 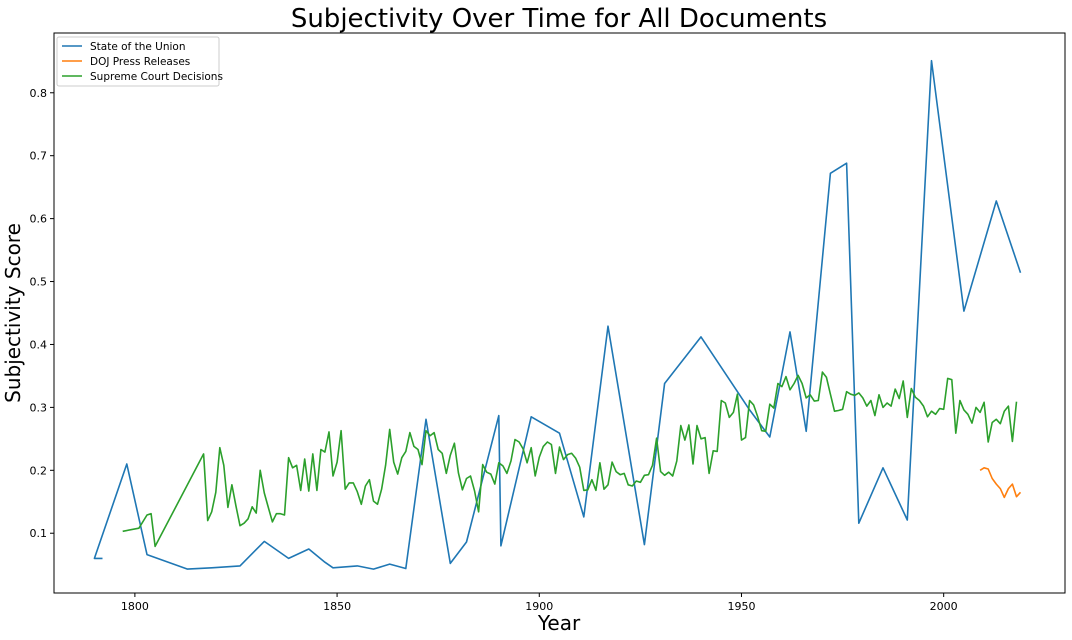 What do you see at coordinates (156, 77) in the screenshot?
I see `legend-label-supreme-court-decisions: Supreme Court Decisions` at bounding box center [156, 77].